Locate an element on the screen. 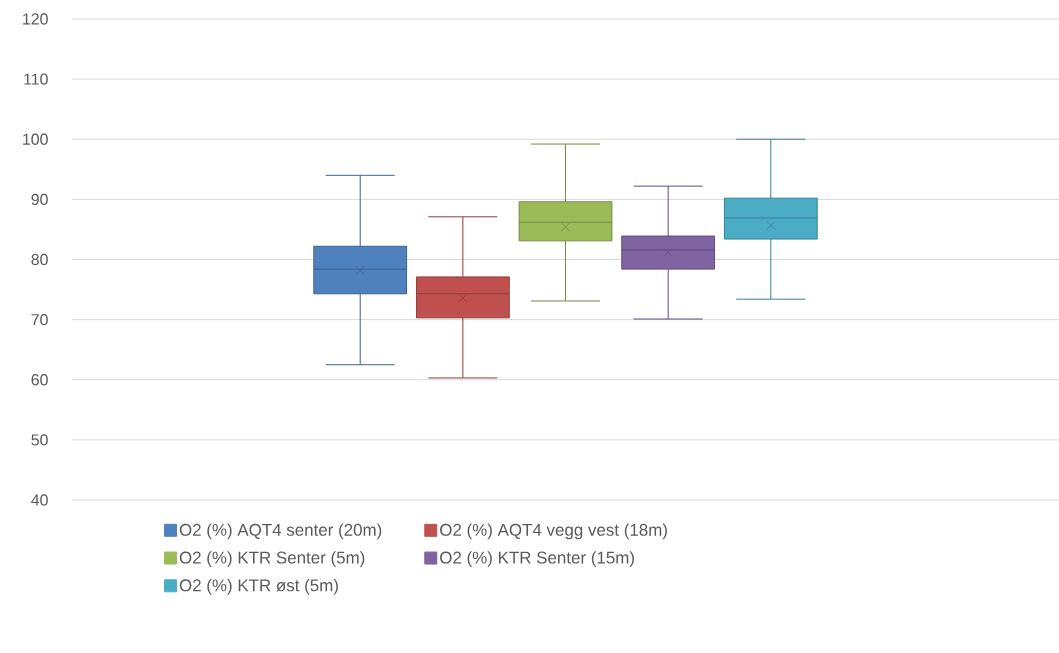 Image resolution: width=1059 pixels, height=653 pixels. y-tick-label: 40 is located at coordinates (39, 500).